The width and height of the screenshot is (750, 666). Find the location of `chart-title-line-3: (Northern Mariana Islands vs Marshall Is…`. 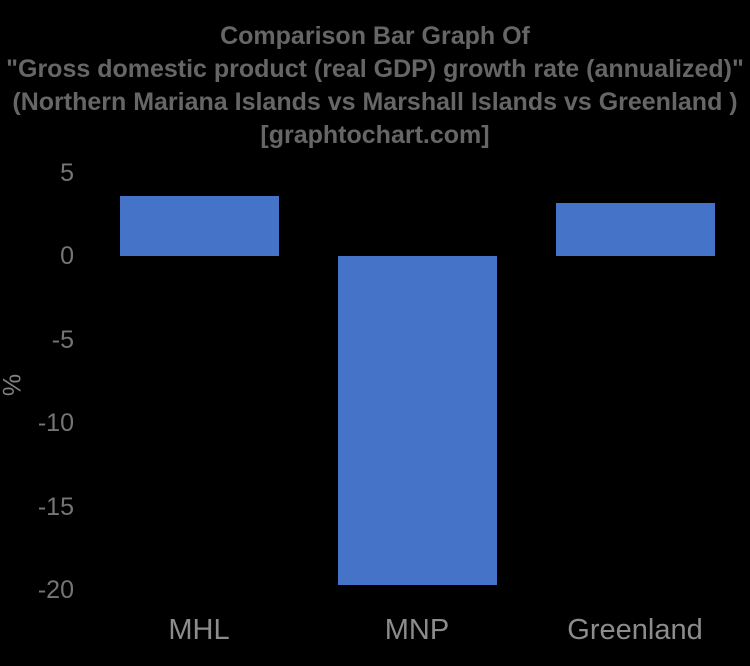

chart-title-line-3: (Northern Mariana Islands vs Marshall Is… is located at coordinates (375, 102).